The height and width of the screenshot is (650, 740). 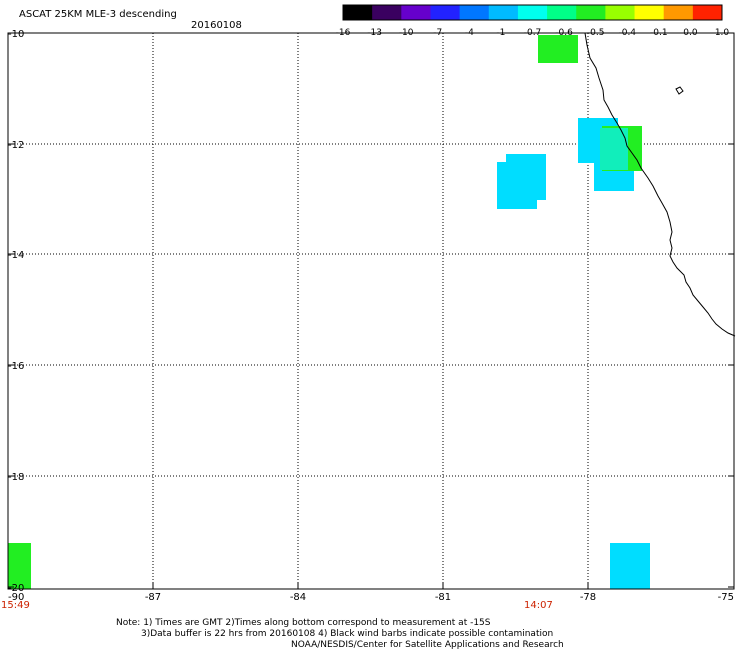 What do you see at coordinates (16, 34) in the screenshot?
I see `lat-label: -10` at bounding box center [16, 34].